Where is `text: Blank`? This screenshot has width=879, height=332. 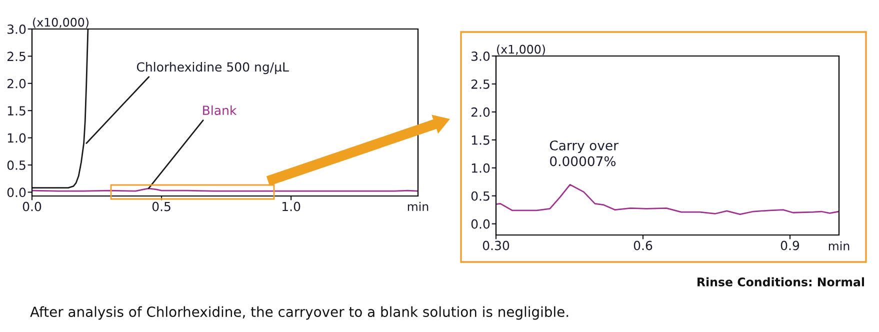 text: Blank is located at coordinates (220, 110).